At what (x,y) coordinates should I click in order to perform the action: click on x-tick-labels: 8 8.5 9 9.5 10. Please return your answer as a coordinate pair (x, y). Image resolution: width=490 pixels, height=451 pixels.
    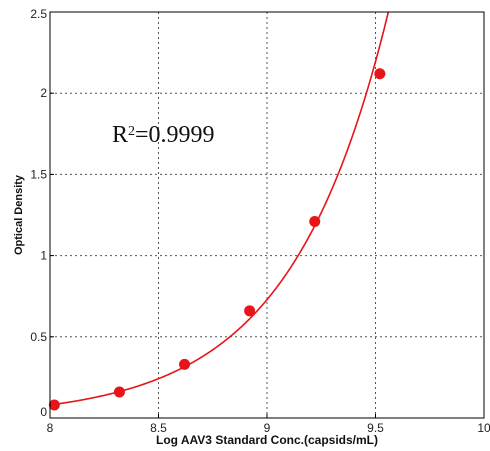
    Looking at the image, I should click on (268, 428).